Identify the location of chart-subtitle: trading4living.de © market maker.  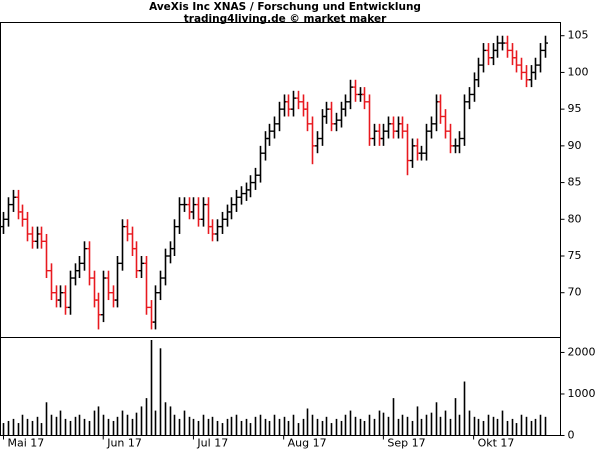
(285, 19).